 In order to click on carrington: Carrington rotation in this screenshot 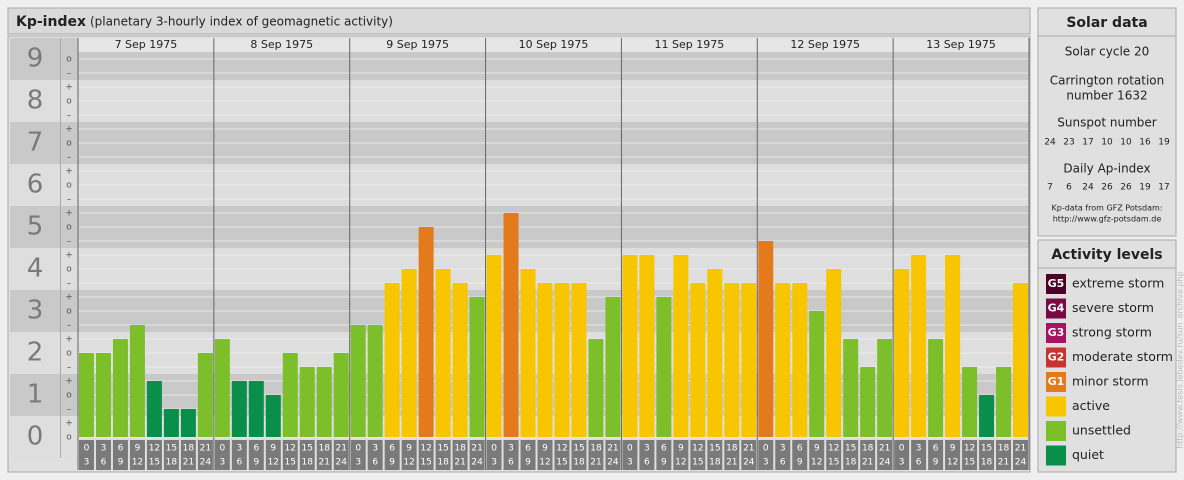, I will do `click(1107, 81)`.